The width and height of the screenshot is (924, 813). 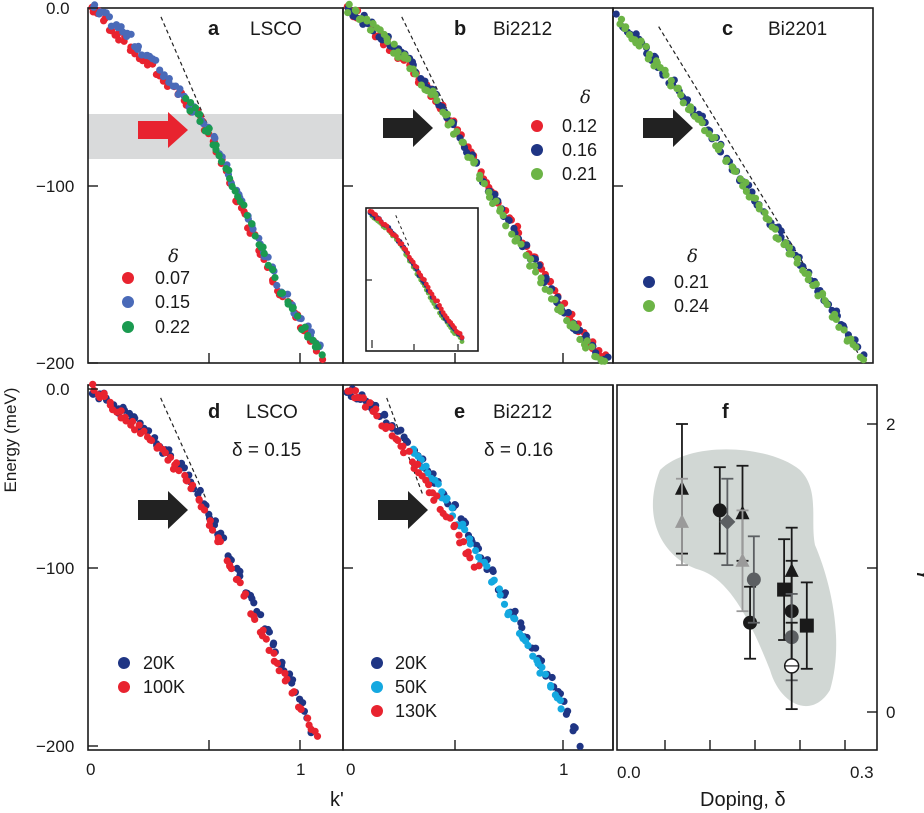 What do you see at coordinates (460, 29) in the screenshot?
I see `panel-b-letter: b` at bounding box center [460, 29].